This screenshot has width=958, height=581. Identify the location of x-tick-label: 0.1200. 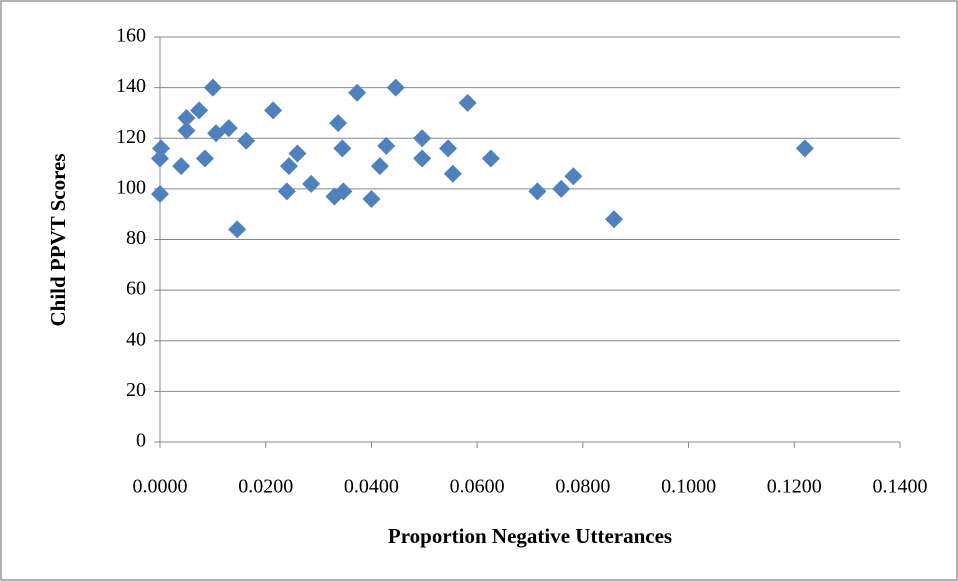
(794, 487).